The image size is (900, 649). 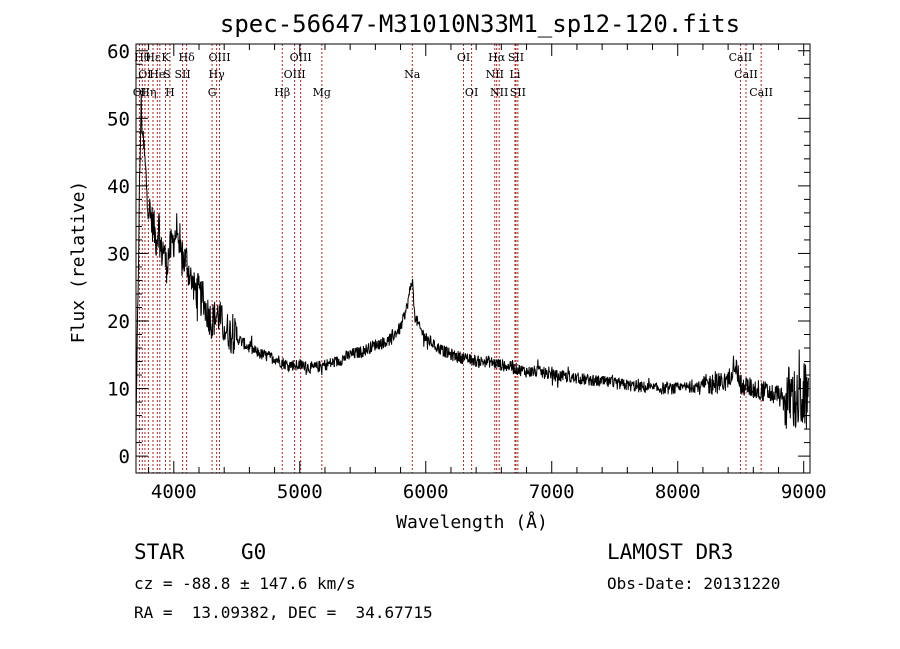 I want to click on emission-line-label: Mg, so click(x=322, y=92).